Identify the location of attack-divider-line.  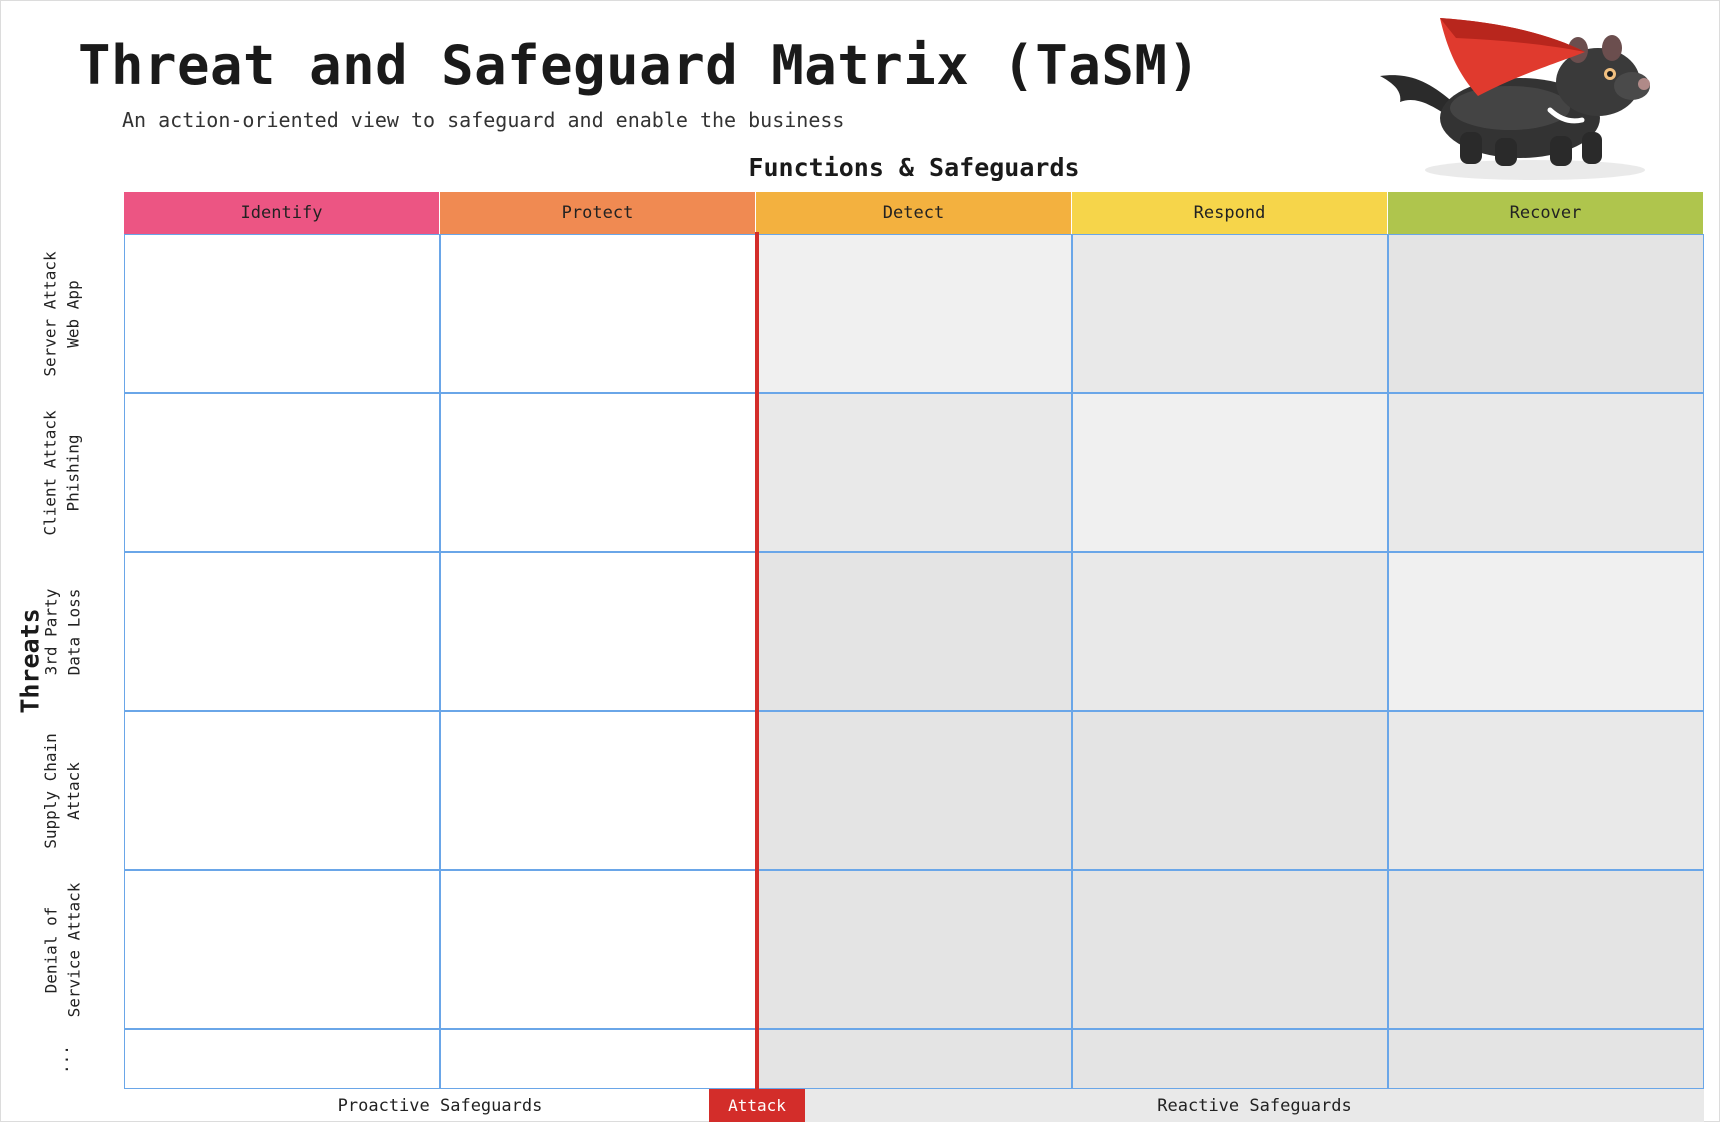
(757, 660).